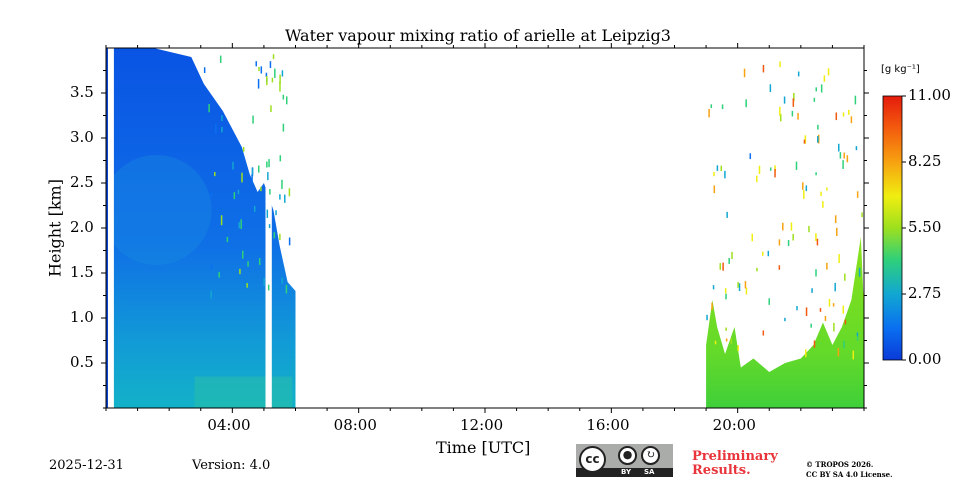 This screenshot has height=480, width=960. Describe the element at coordinates (82, 182) in the screenshot. I see `y-tick-label: 2.5` at that location.